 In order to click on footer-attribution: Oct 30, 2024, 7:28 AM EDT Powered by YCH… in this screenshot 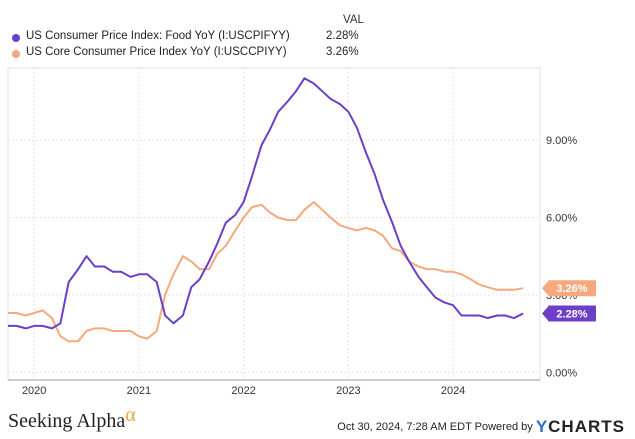, I will do `click(481, 427)`.